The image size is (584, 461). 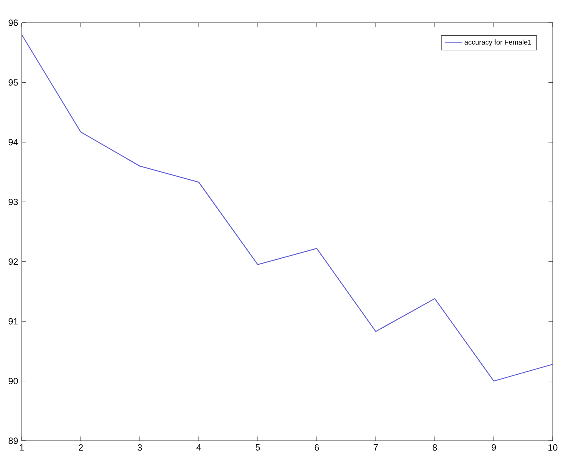 What do you see at coordinates (435, 447) in the screenshot?
I see `x-tick-label: 8` at bounding box center [435, 447].